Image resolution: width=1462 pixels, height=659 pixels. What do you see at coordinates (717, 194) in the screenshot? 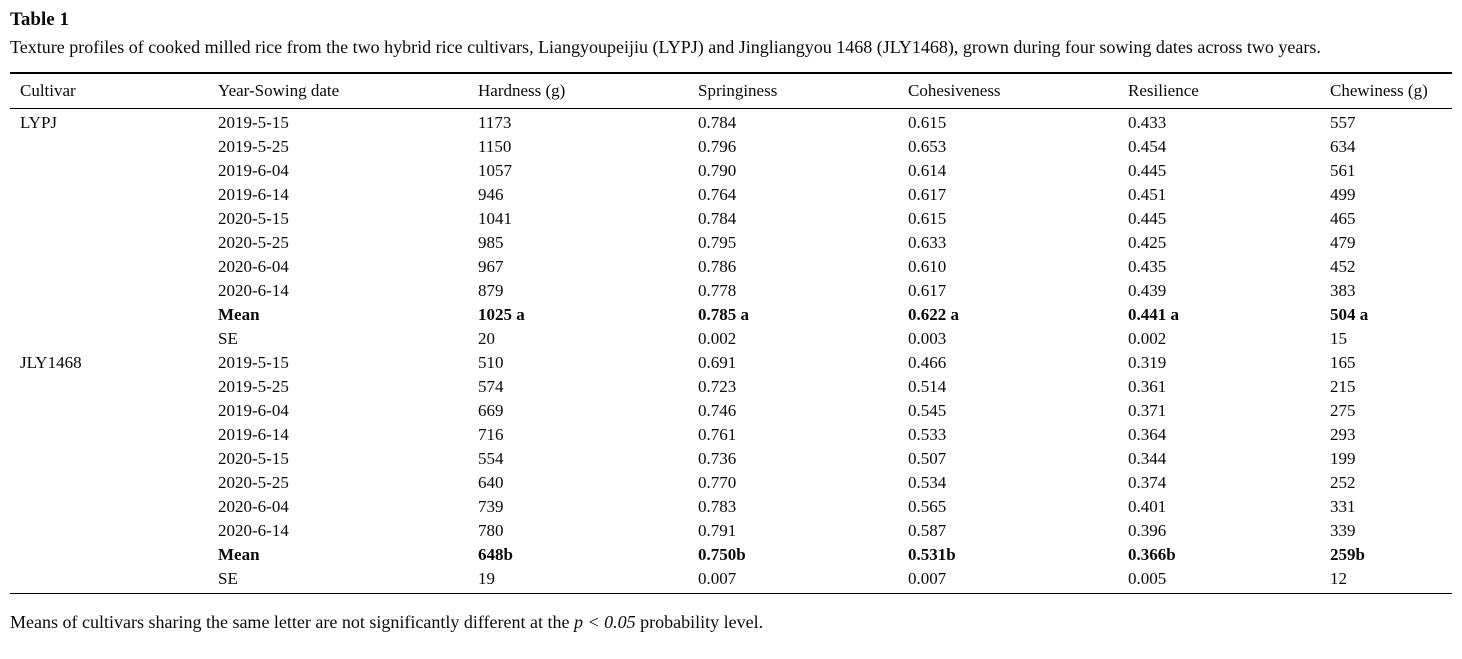
I see `table-cell-springiness: 0.764` at bounding box center [717, 194].